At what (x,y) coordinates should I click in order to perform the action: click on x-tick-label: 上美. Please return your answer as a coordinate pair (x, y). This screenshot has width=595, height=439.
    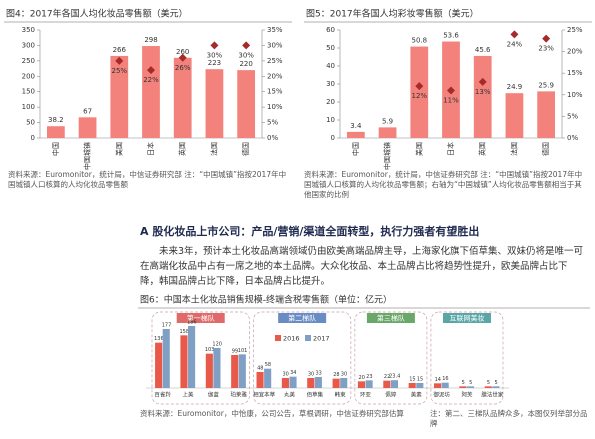
    Looking at the image, I should click on (189, 395).